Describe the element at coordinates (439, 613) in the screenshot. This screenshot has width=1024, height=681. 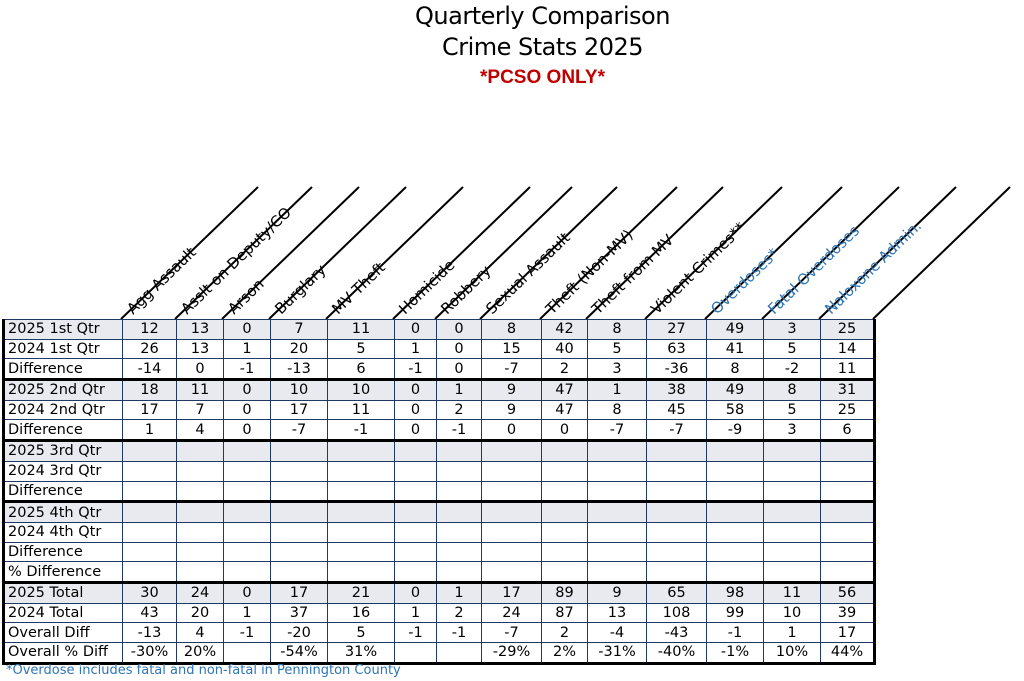
I see `table-row: 2024 Total 43 20 1 37 16 1 2 24 87 13 108 99 10 39` at that location.